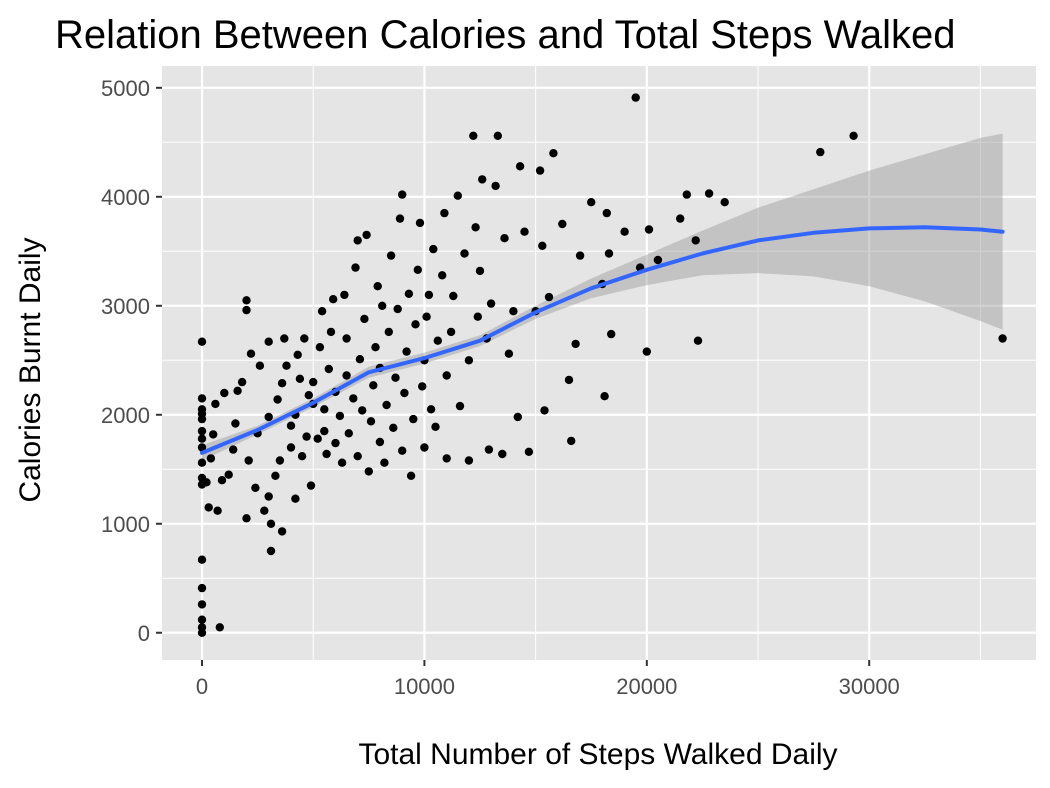 This screenshot has height=788, width=1050. I want to click on y-tick-label: 4000, so click(125, 197).